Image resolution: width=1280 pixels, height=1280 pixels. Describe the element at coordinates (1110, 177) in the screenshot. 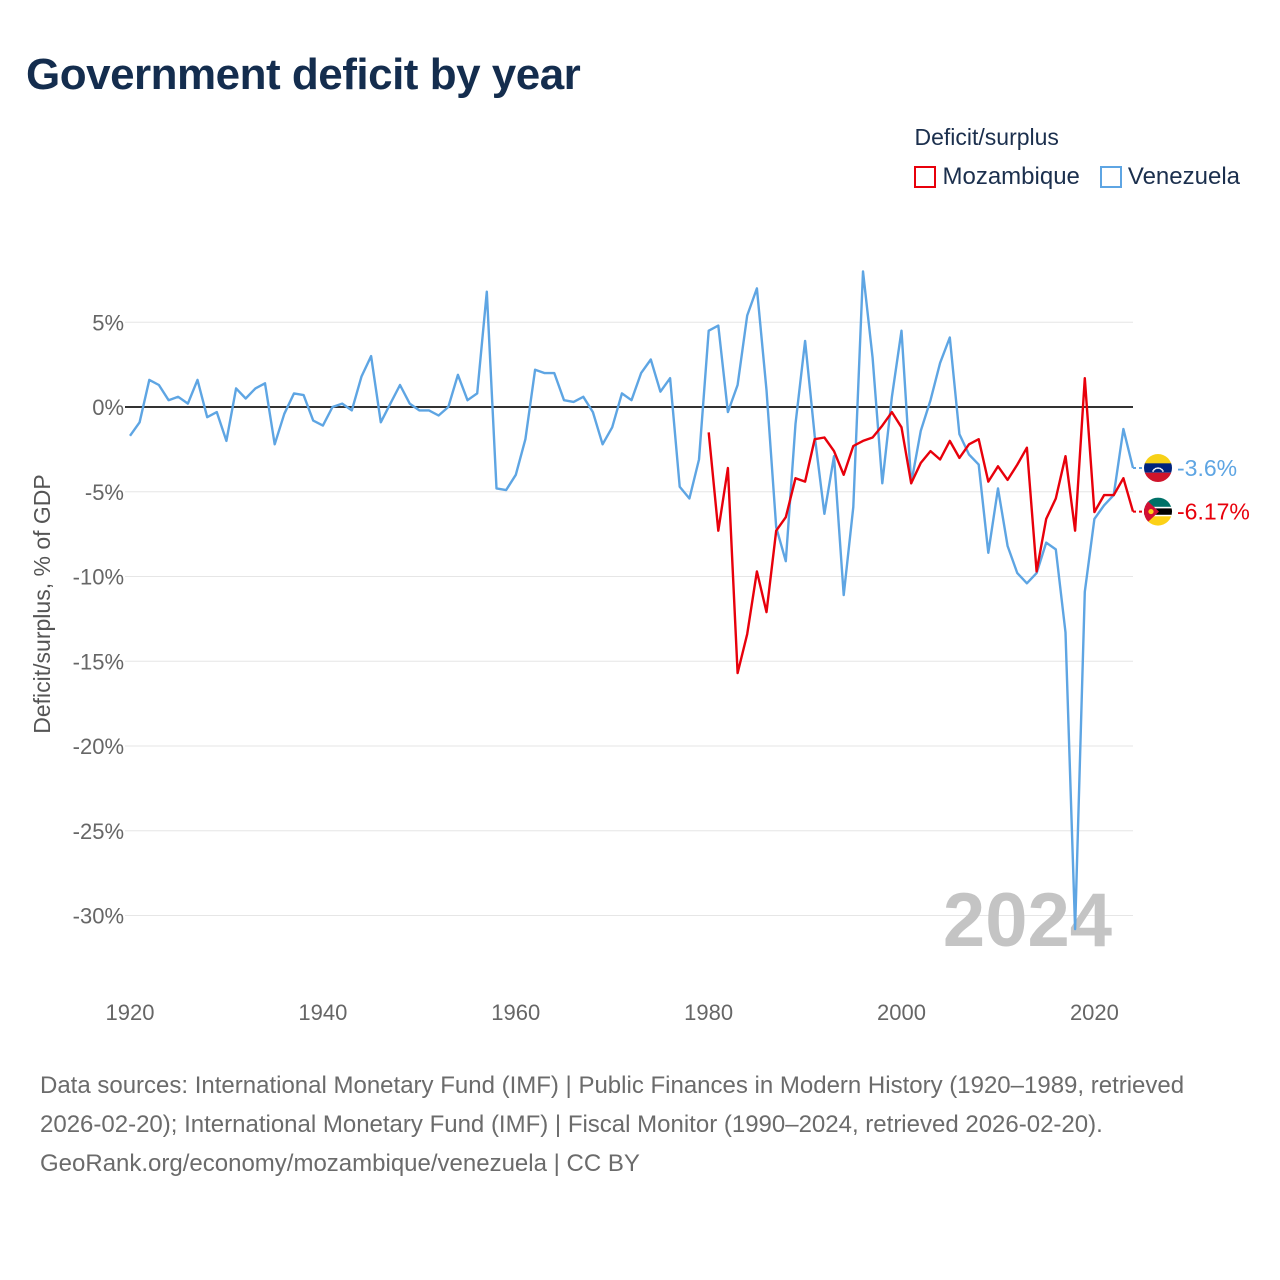

I see `legend-swatch-venezuela` at that location.